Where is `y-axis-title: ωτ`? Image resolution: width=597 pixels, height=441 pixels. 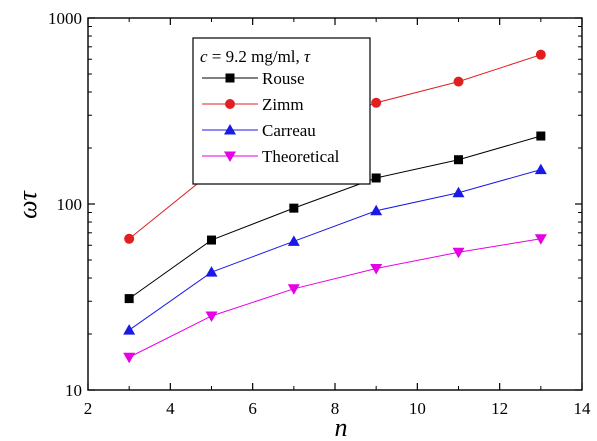
y-axis-title: ωτ is located at coordinates (27, 203).